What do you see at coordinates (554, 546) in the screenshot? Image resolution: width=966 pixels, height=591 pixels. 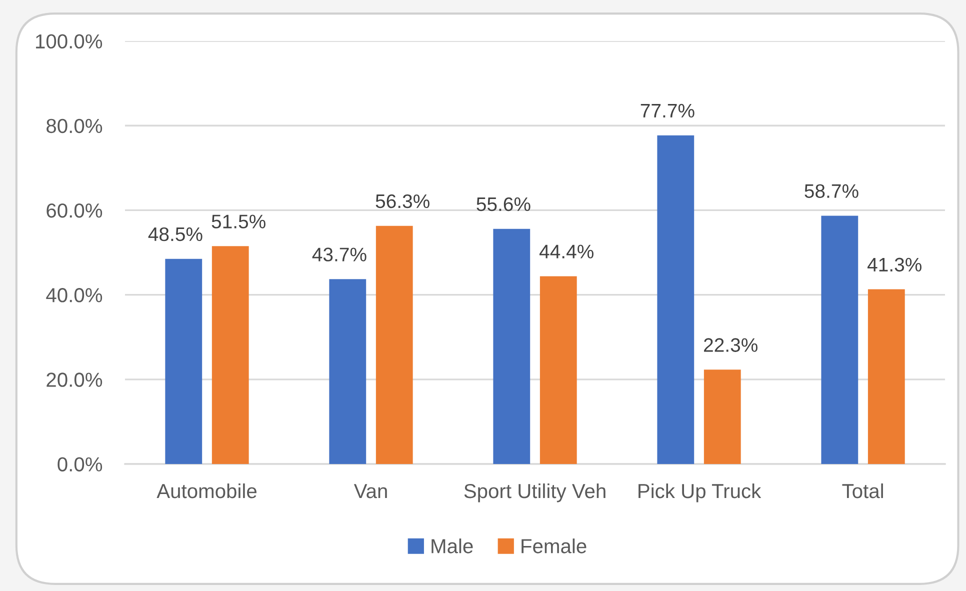 I see `legend-label: Female` at bounding box center [554, 546].